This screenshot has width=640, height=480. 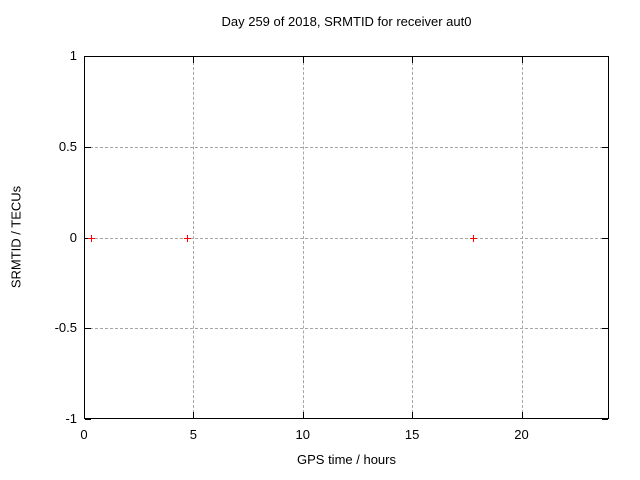 What do you see at coordinates (605, 147) in the screenshot?
I see `y-tick-right-0.5` at bounding box center [605, 147].